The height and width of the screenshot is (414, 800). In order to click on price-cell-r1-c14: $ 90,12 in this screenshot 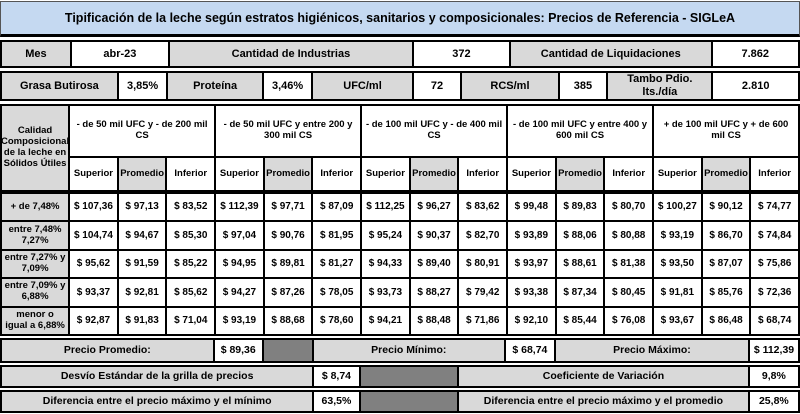, I will do `click(726, 207)`.